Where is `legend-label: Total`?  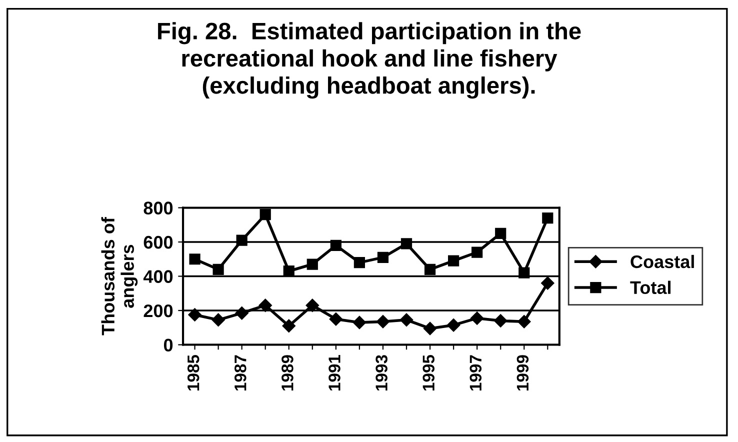
legend-label: Total is located at coordinates (650, 287).